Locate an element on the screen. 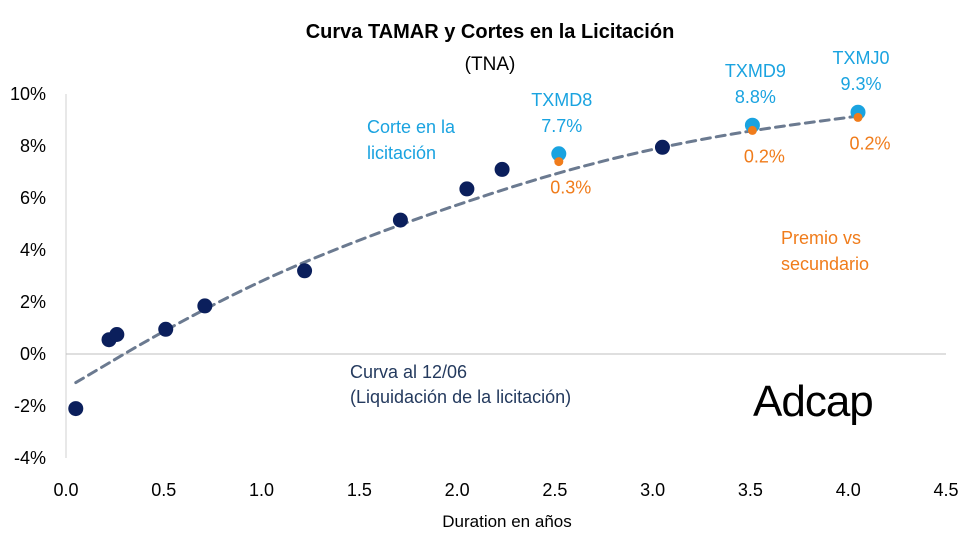 Image resolution: width=980 pixels, height=538 pixels. chart-subtitle: (TNA) is located at coordinates (490, 64).